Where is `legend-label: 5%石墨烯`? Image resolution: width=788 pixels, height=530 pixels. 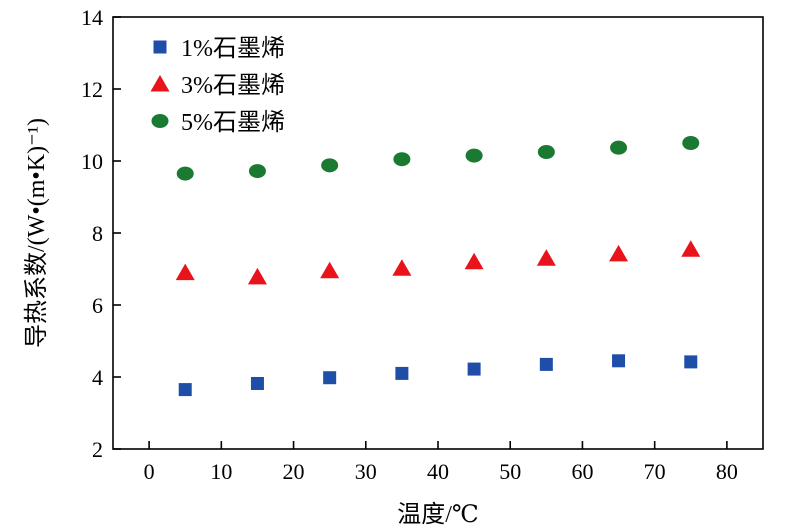 legend-label: 5%石墨烯 is located at coordinates (233, 122).